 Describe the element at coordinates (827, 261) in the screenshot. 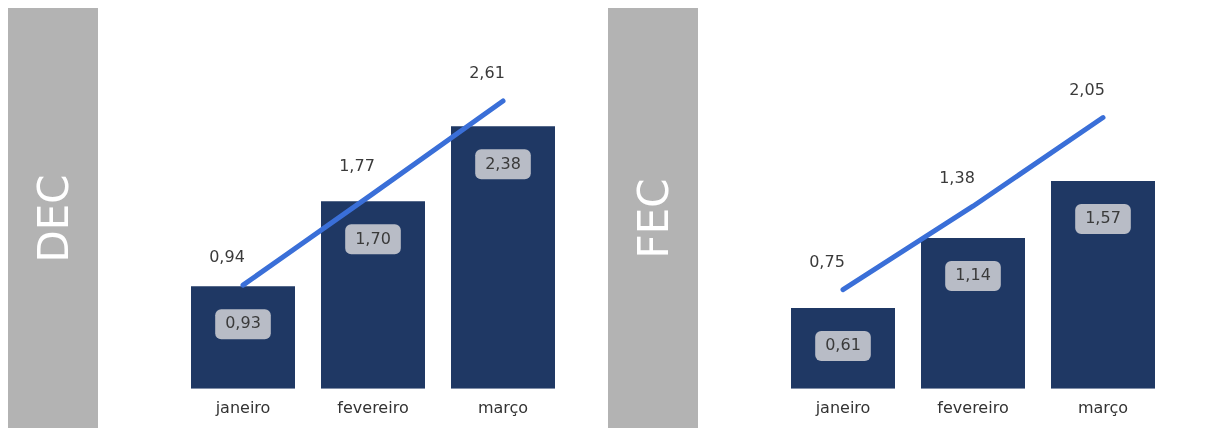

I see `data-label: 0,75` at that location.